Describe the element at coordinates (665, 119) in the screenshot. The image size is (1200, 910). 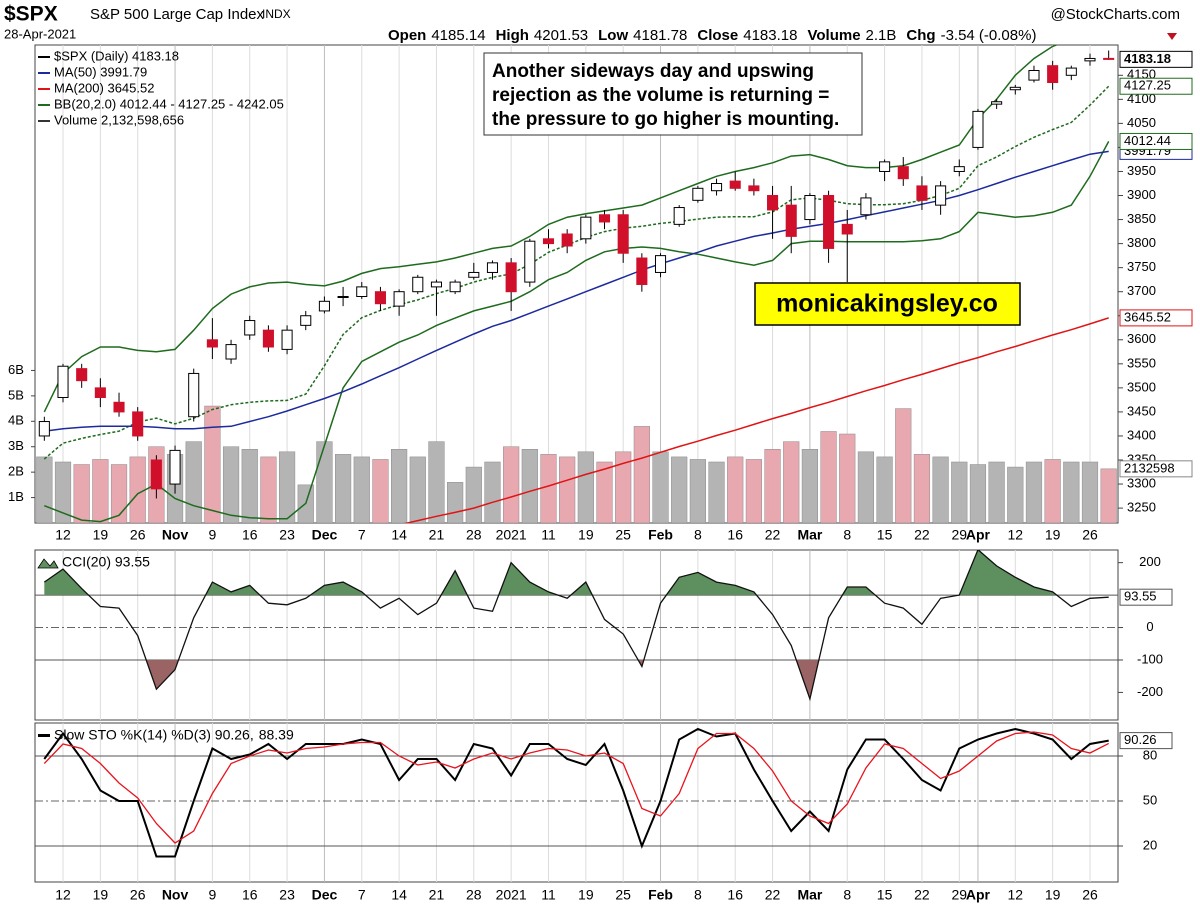
I see `annotation-line: the pressure to go higher is mounting.` at that location.